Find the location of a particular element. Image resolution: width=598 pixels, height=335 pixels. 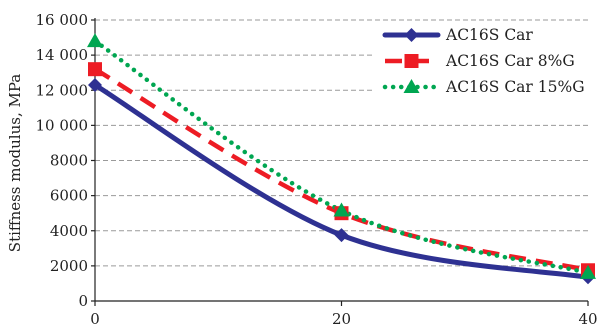

y-tick-label: 16 000 is located at coordinates (62, 20).